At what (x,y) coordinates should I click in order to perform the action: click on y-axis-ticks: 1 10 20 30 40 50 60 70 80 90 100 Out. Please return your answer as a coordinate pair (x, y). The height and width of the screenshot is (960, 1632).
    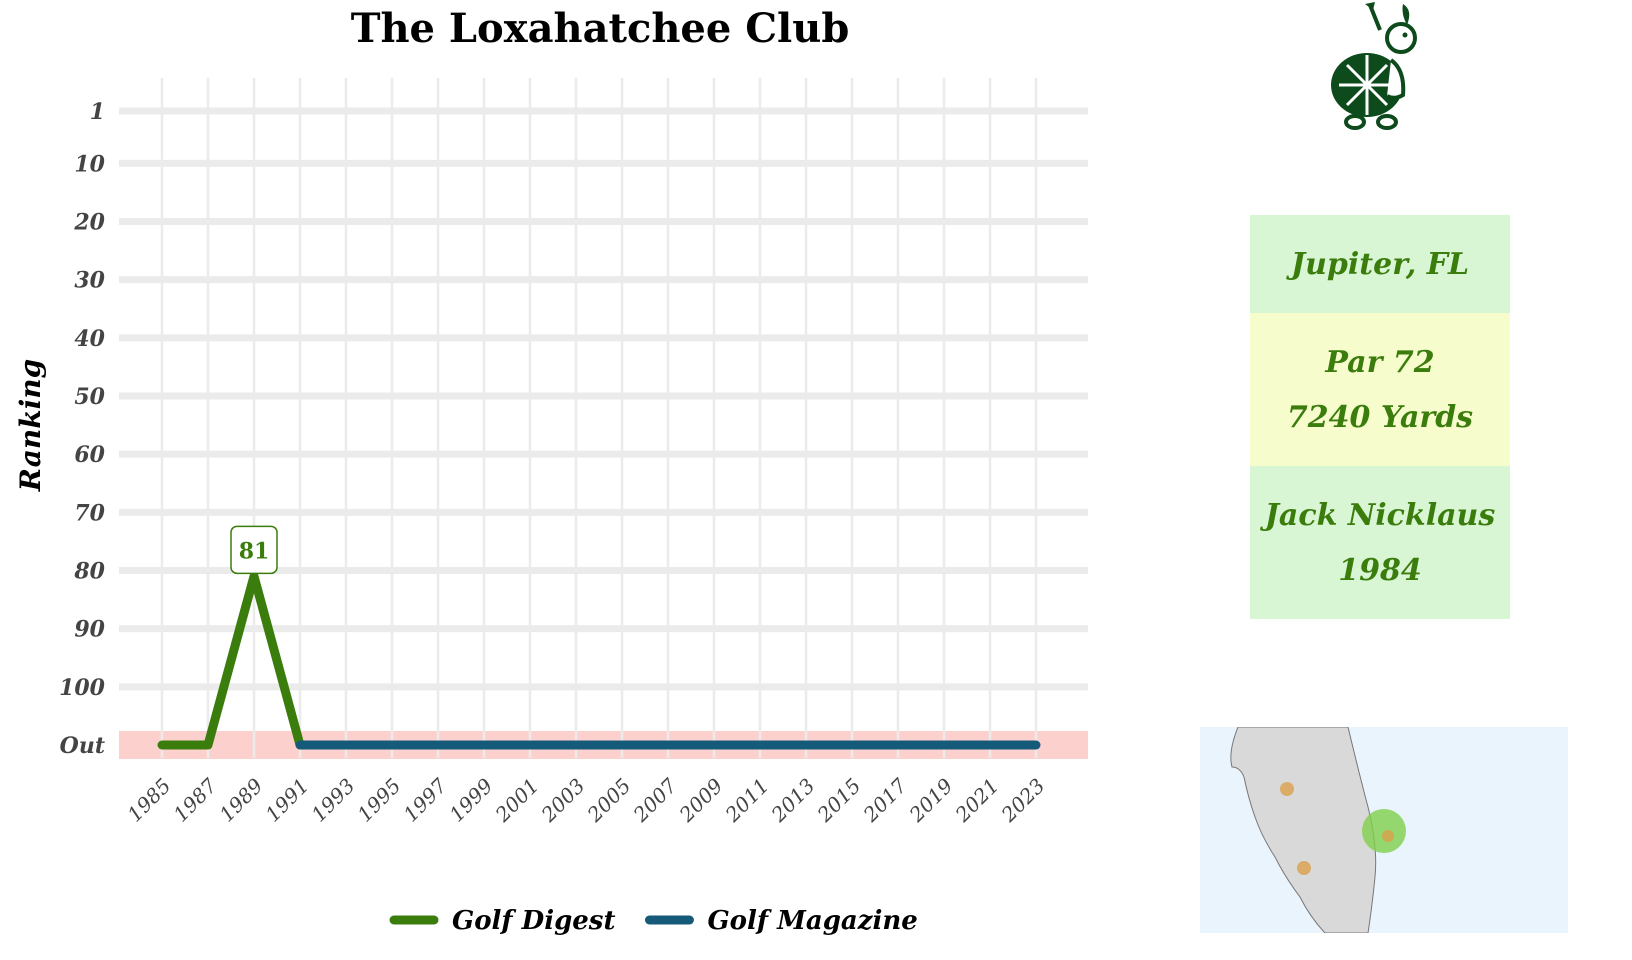
    Looking at the image, I should click on (82, 429).